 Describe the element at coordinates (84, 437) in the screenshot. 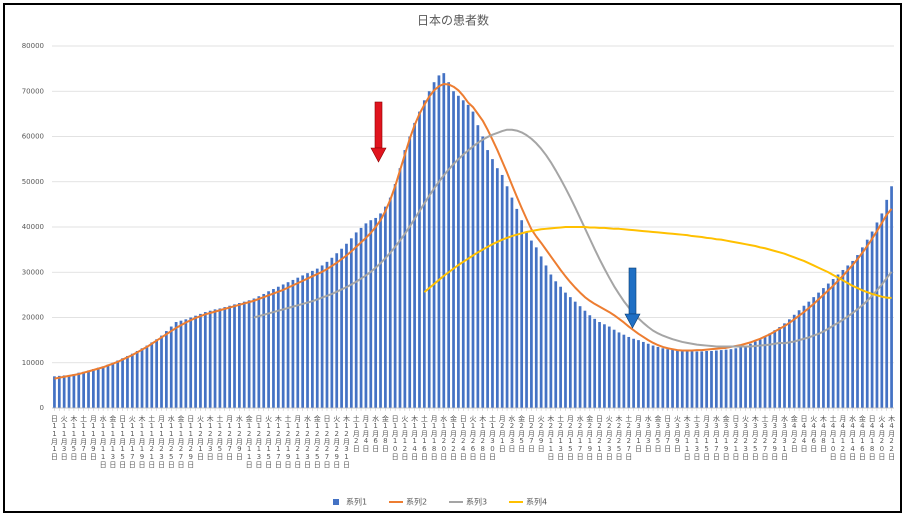

I see `x-tick-label: 土11月7日` at that location.